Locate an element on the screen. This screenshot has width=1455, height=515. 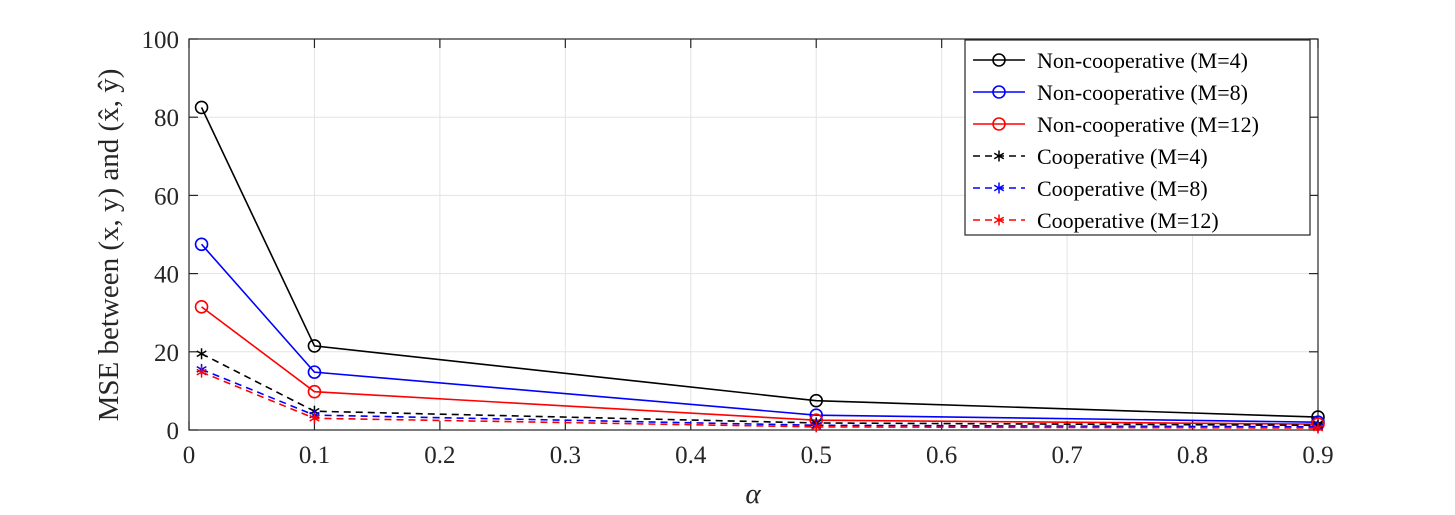
legend-item: Cooperative (M=4) is located at coordinates (1090, 156).